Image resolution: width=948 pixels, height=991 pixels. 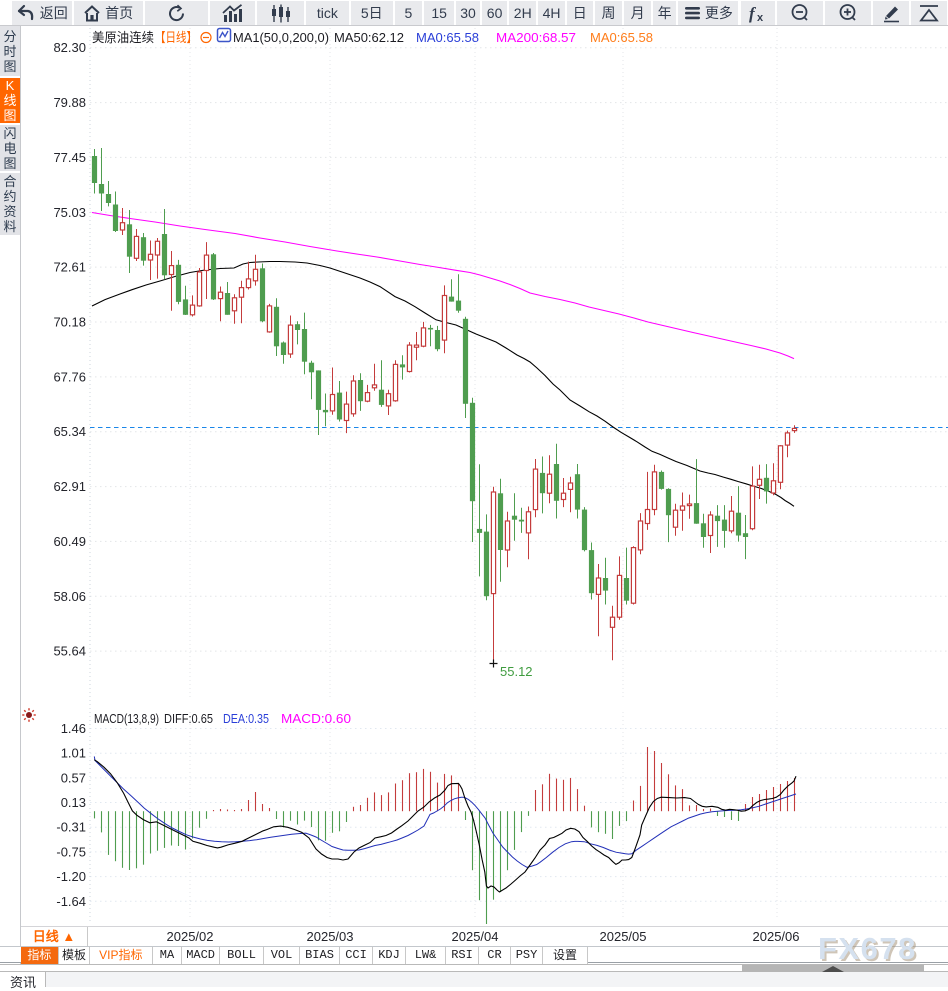 I want to click on svg-text: DIFF:0.65, so click(x=188, y=718).